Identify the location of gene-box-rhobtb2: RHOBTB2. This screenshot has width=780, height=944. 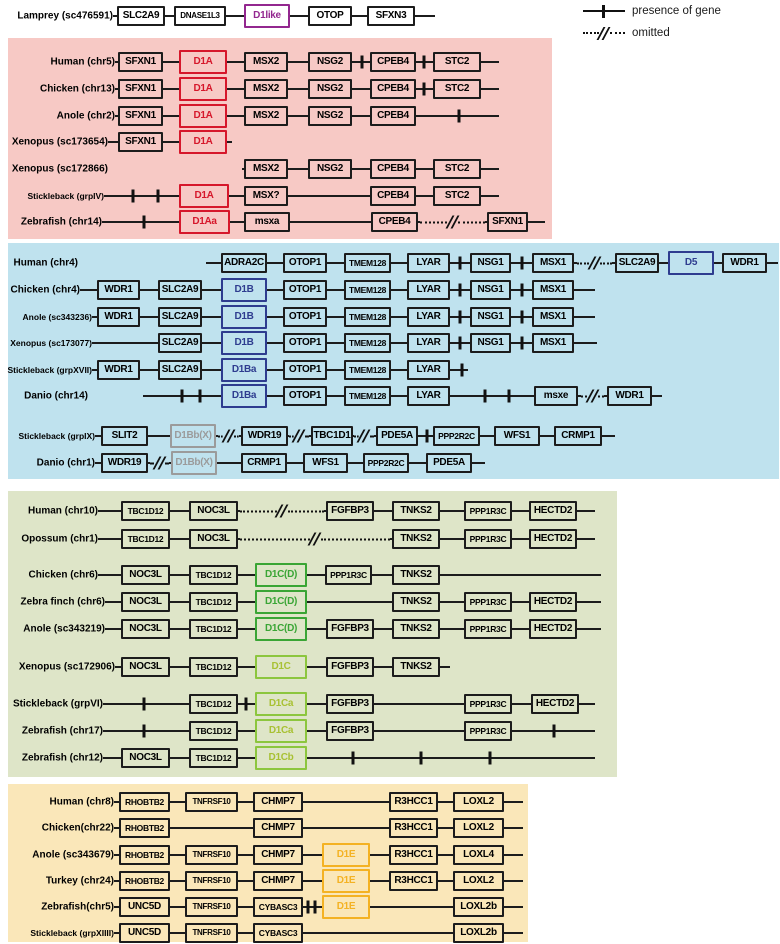
(144, 828).